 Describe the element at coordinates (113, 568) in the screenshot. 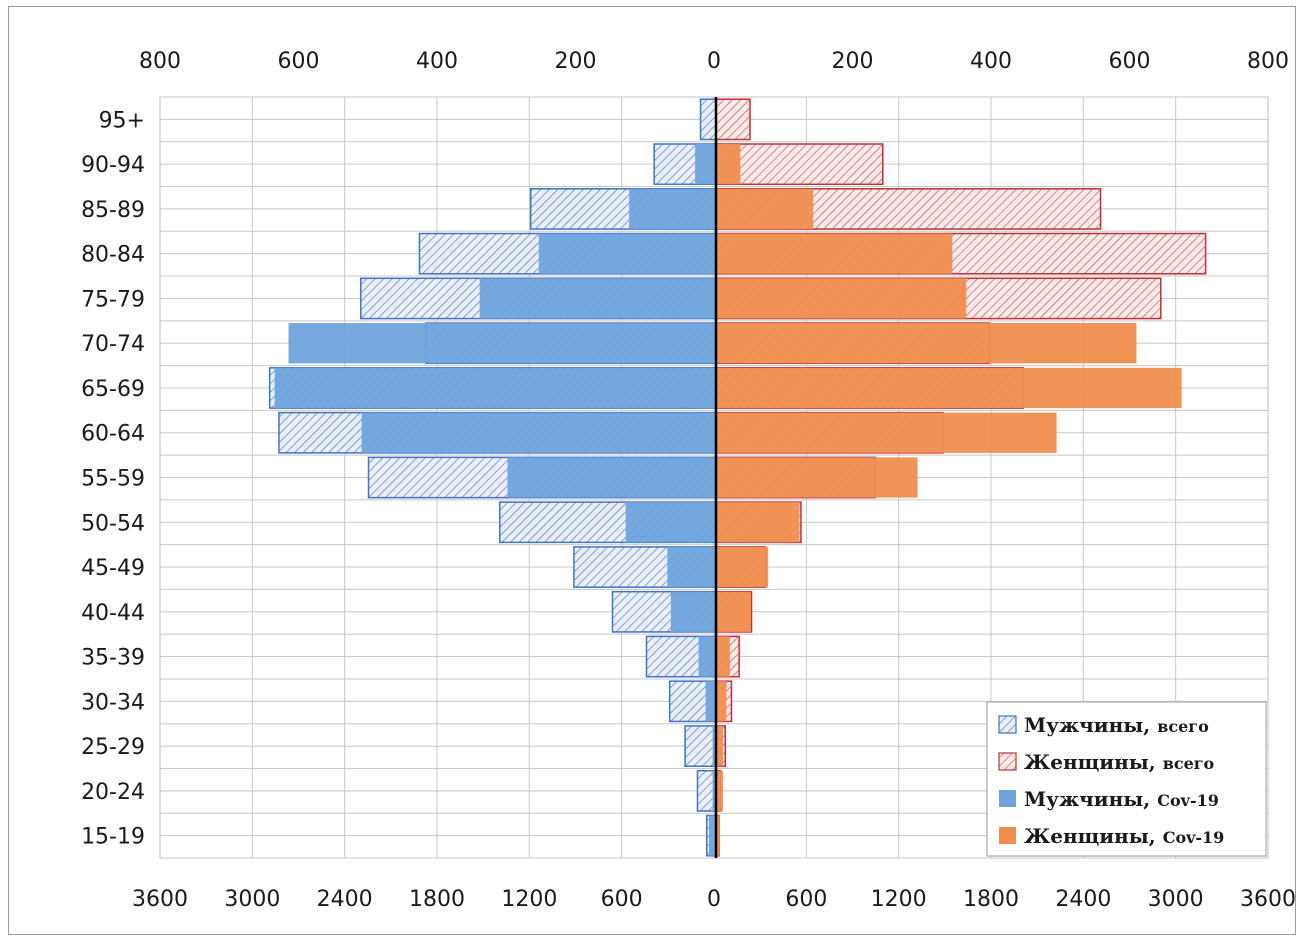

I see `category-label: 45-49` at that location.